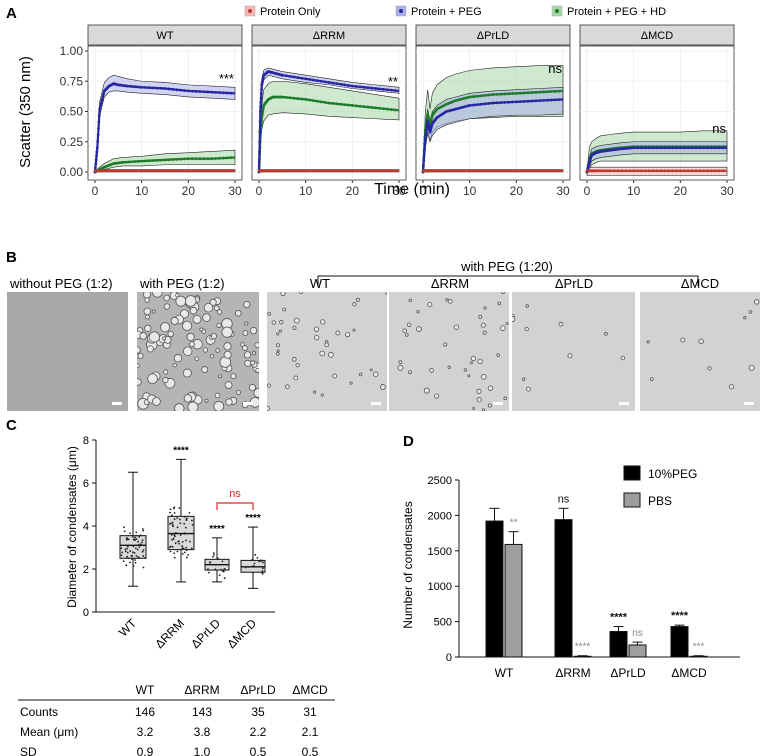 This screenshot has height=756, width=765. I want to click on box-0: WT, so click(131, 555).